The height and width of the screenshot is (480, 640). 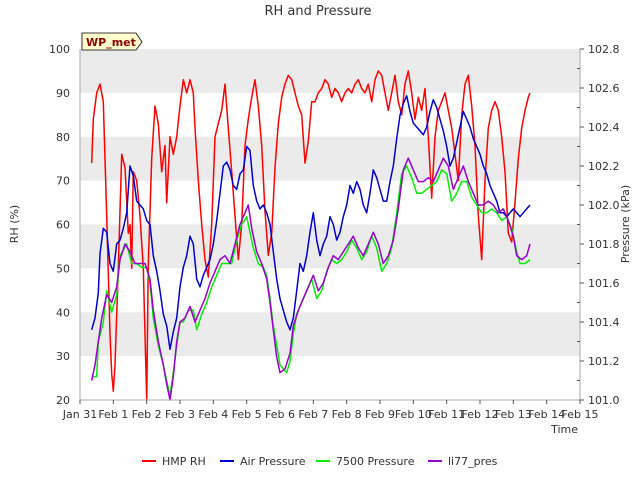 I want to click on y-tick-label-left: 50, so click(x=63, y=268).